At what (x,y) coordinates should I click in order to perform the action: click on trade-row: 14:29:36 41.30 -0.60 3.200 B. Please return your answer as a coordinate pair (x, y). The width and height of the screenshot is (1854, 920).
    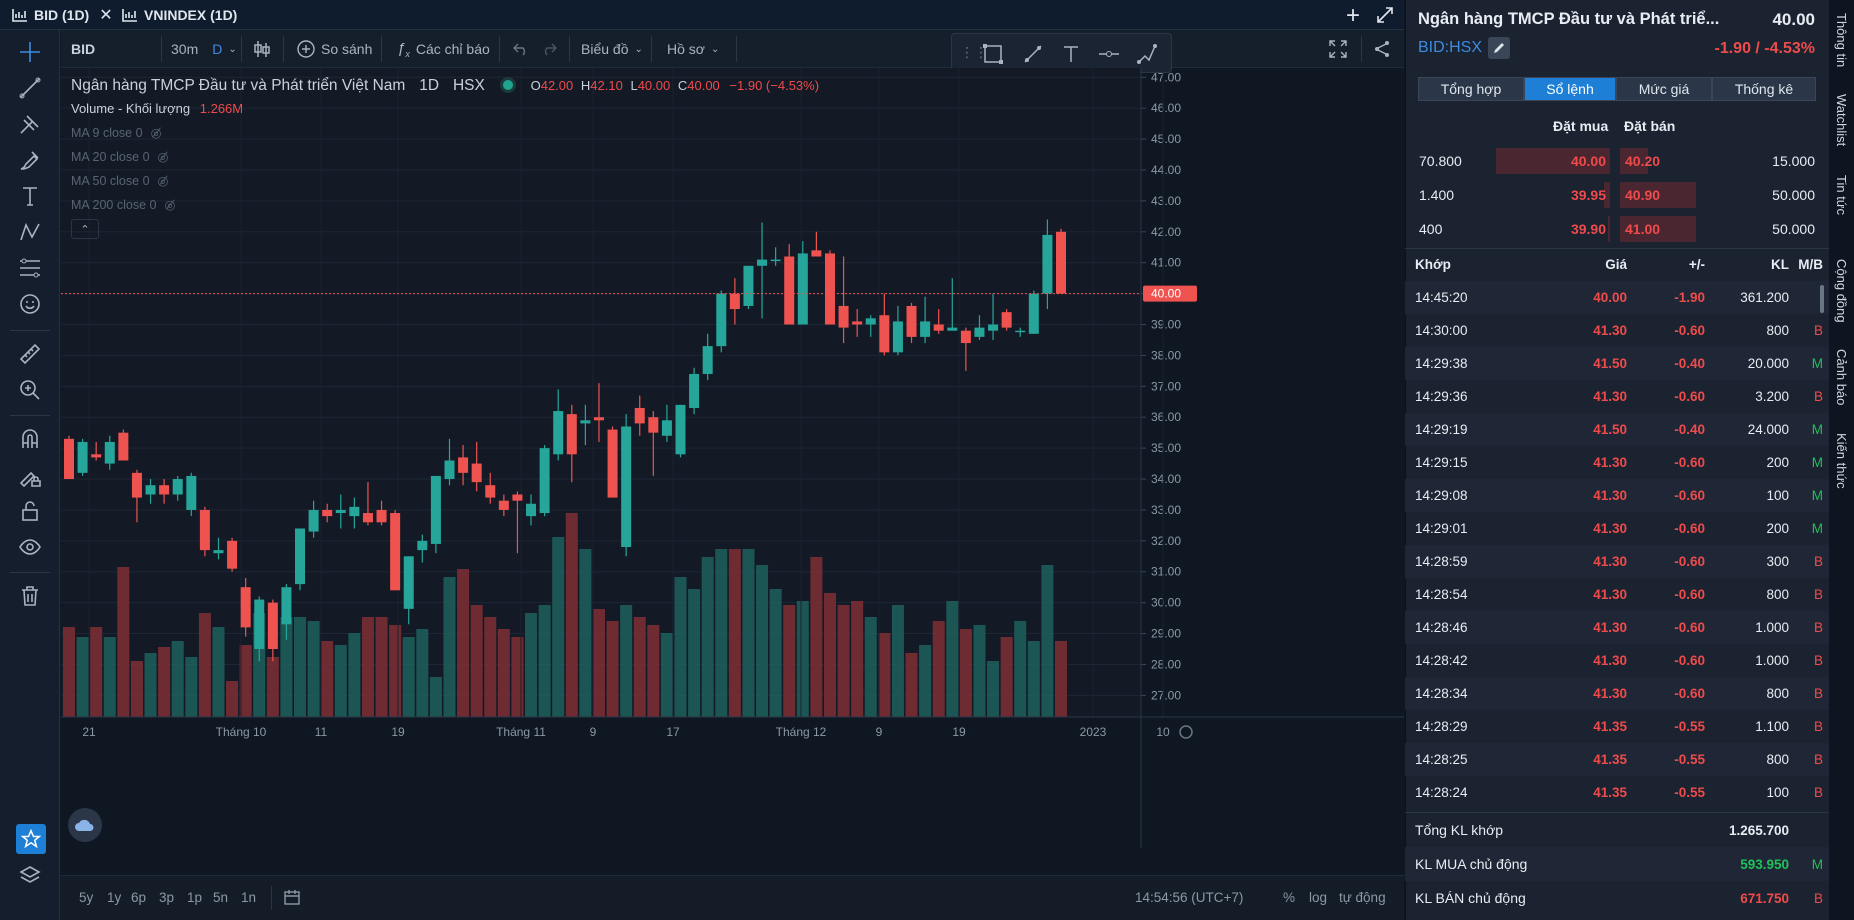
    Looking at the image, I should click on (1617, 396).